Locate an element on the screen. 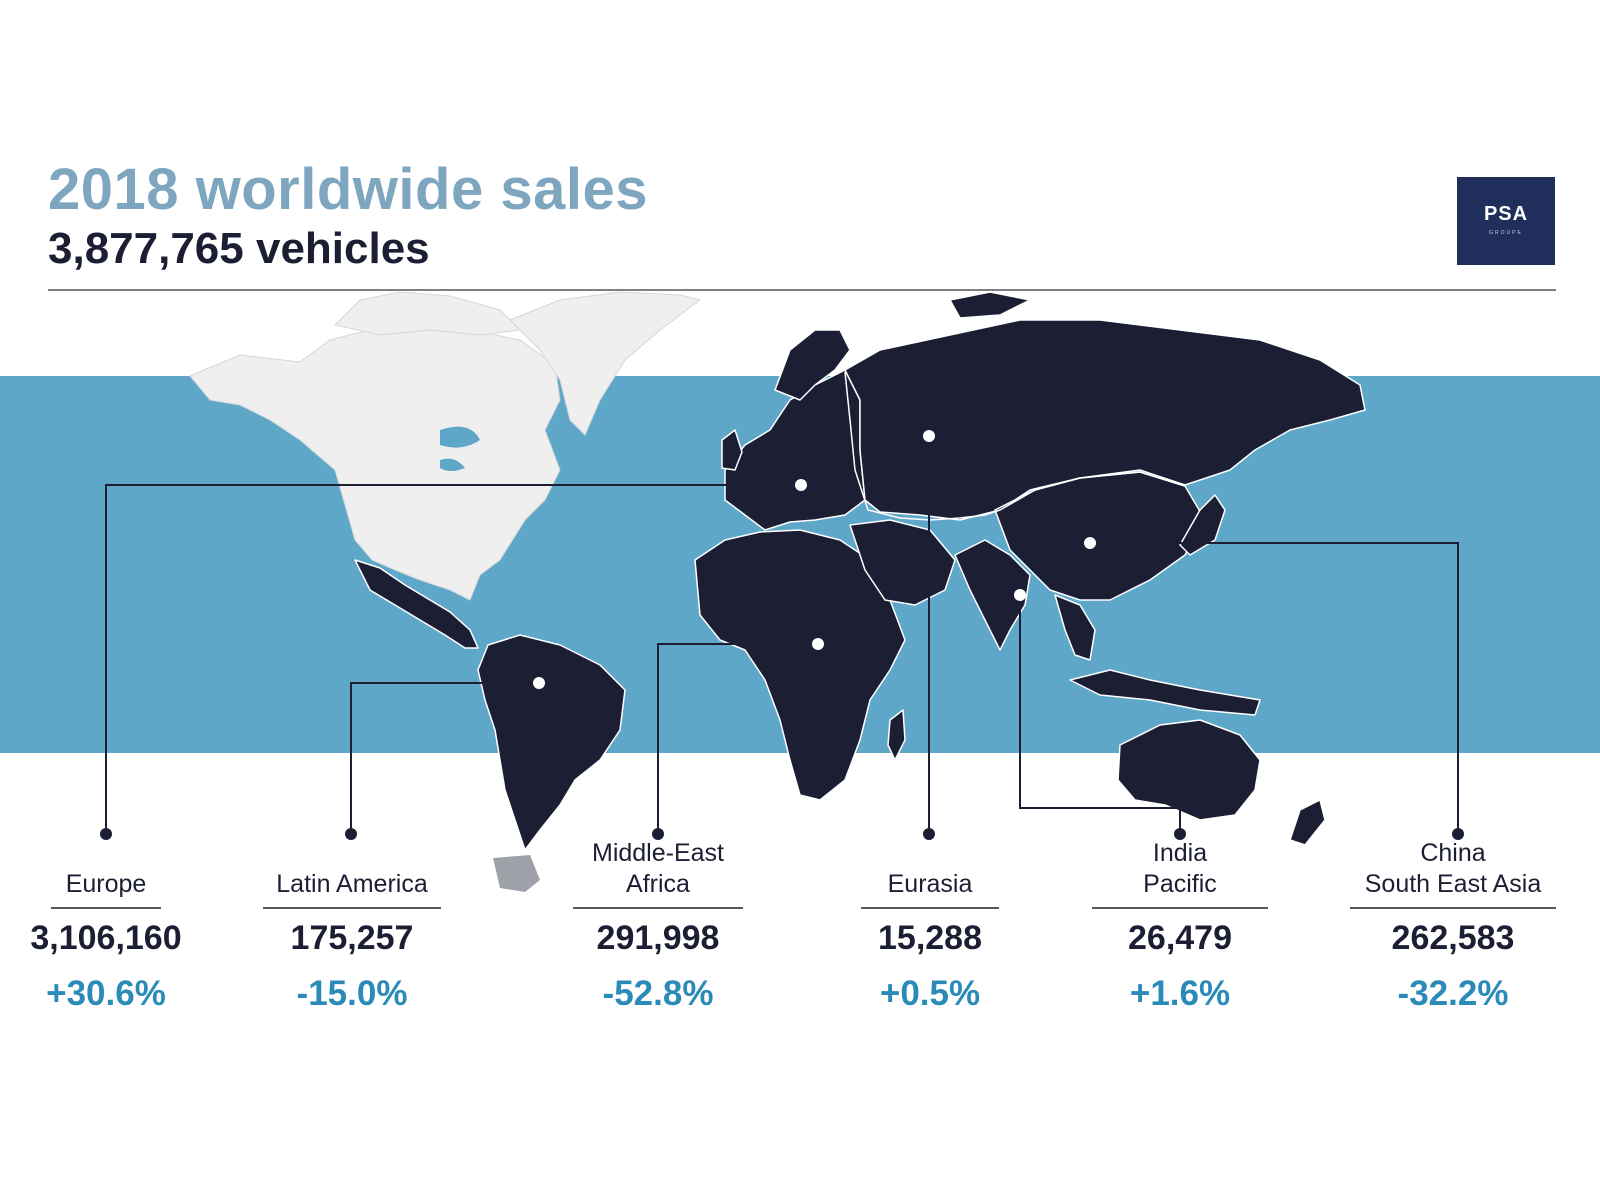 The image size is (1600, 1200). region-name-line: India is located at coordinates (1180, 853).